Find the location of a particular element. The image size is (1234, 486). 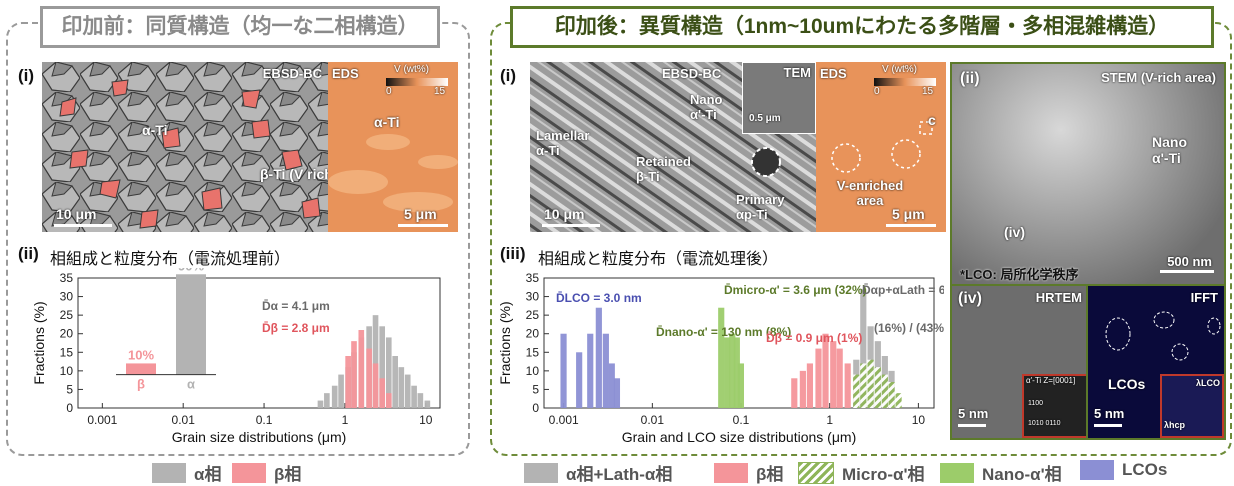

right-colorbar is located at coordinates (905, 82).